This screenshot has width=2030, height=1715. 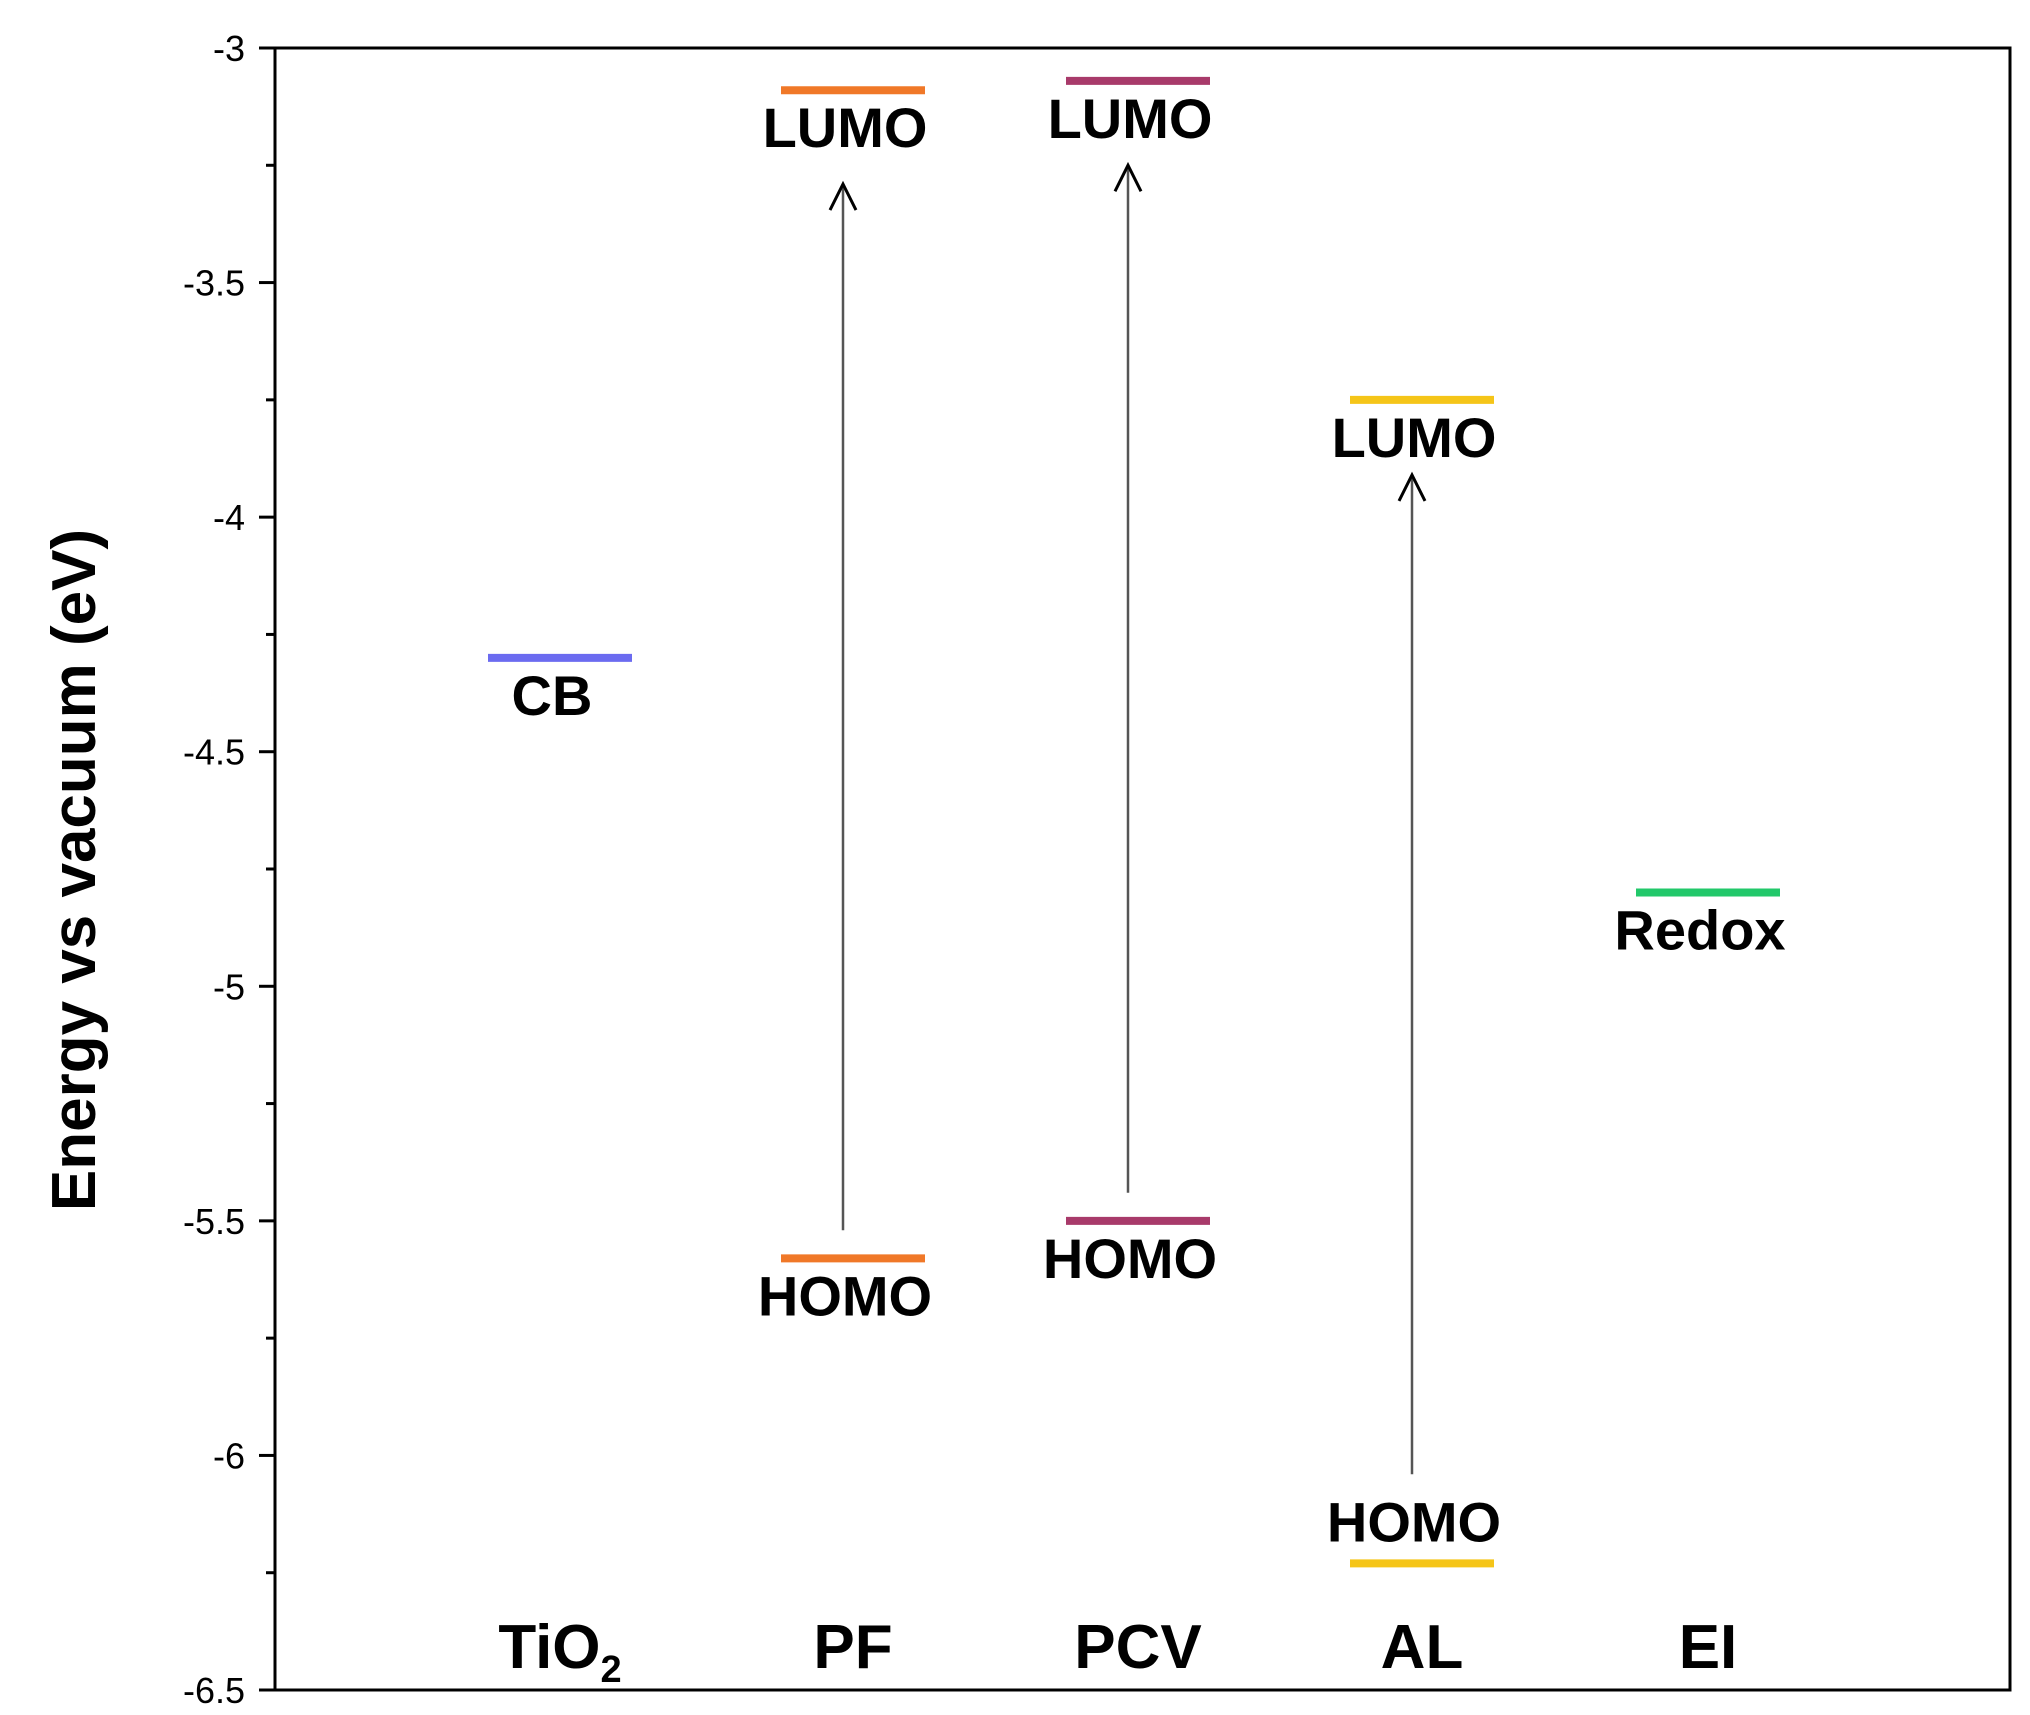 I want to click on y-axis-ticks: -3 -3.5 -4 -4.5 -5 -5.5 -6 -6.5, so click(x=229, y=869).